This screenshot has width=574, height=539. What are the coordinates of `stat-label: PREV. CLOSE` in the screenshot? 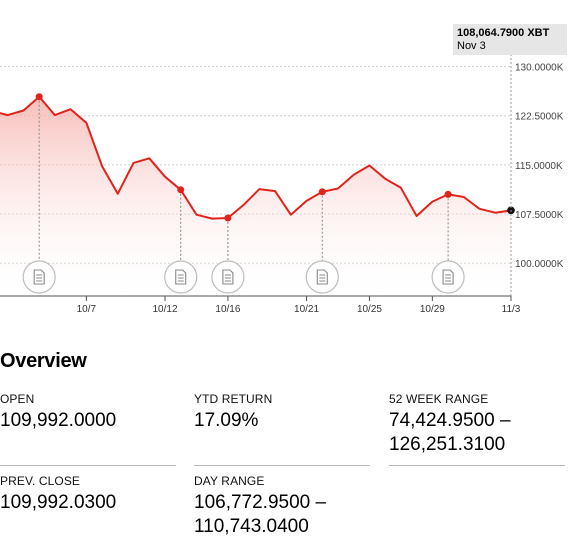 It's located at (40, 481).